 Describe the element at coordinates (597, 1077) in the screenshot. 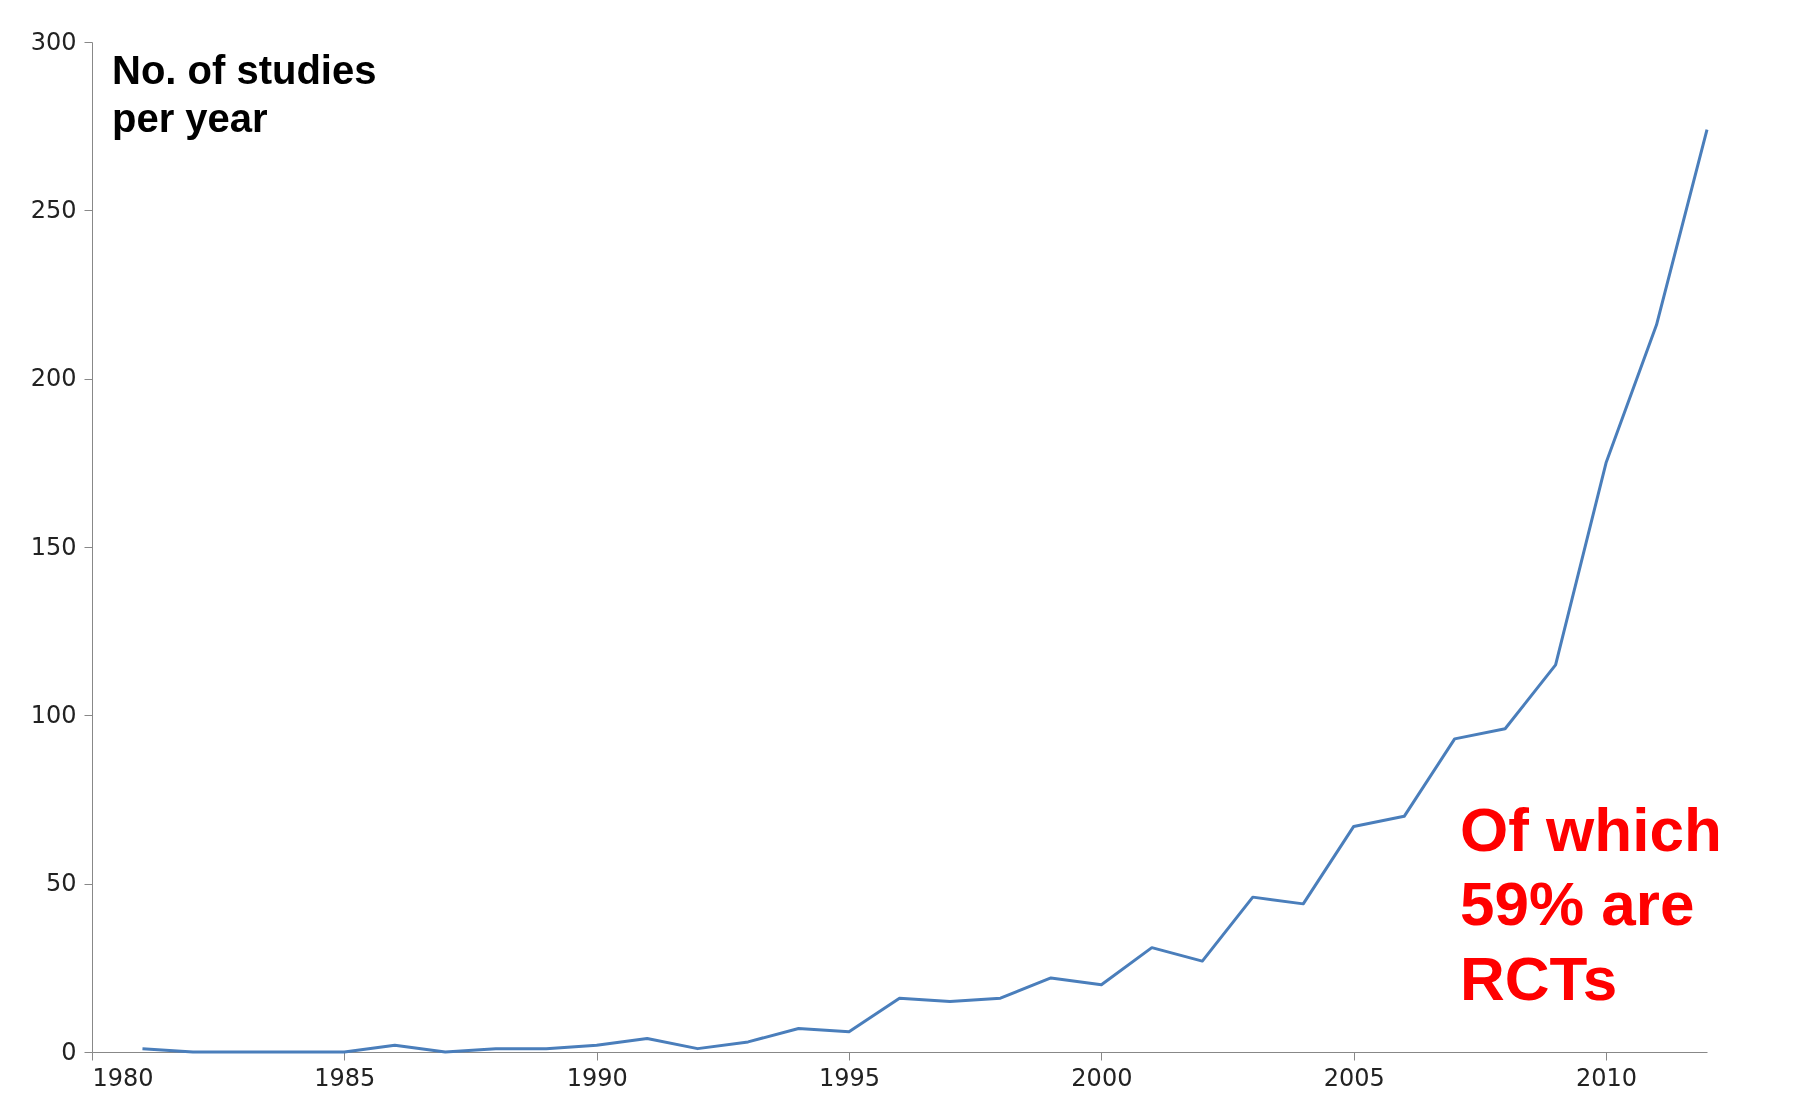

I see `x-tick-label: 1990` at that location.